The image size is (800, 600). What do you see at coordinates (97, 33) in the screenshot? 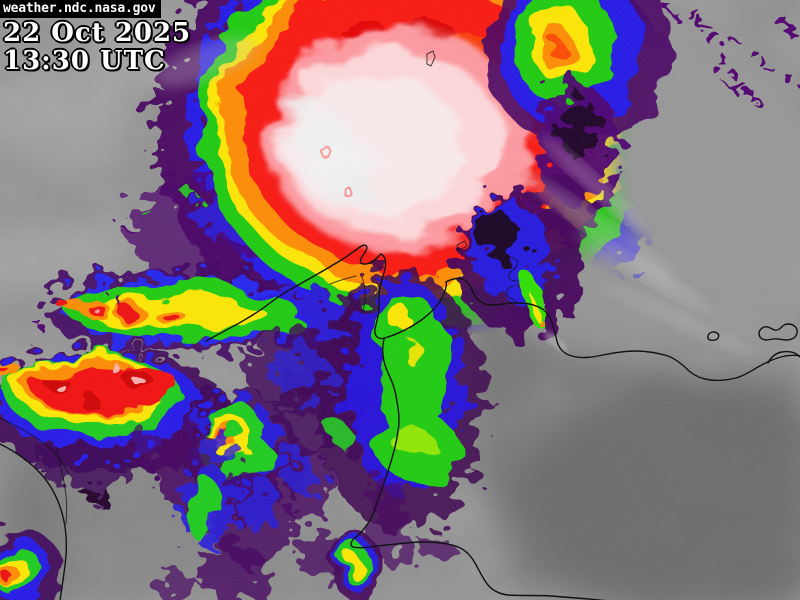
I see `timestamp-date: 22 Oct 2025` at bounding box center [97, 33].